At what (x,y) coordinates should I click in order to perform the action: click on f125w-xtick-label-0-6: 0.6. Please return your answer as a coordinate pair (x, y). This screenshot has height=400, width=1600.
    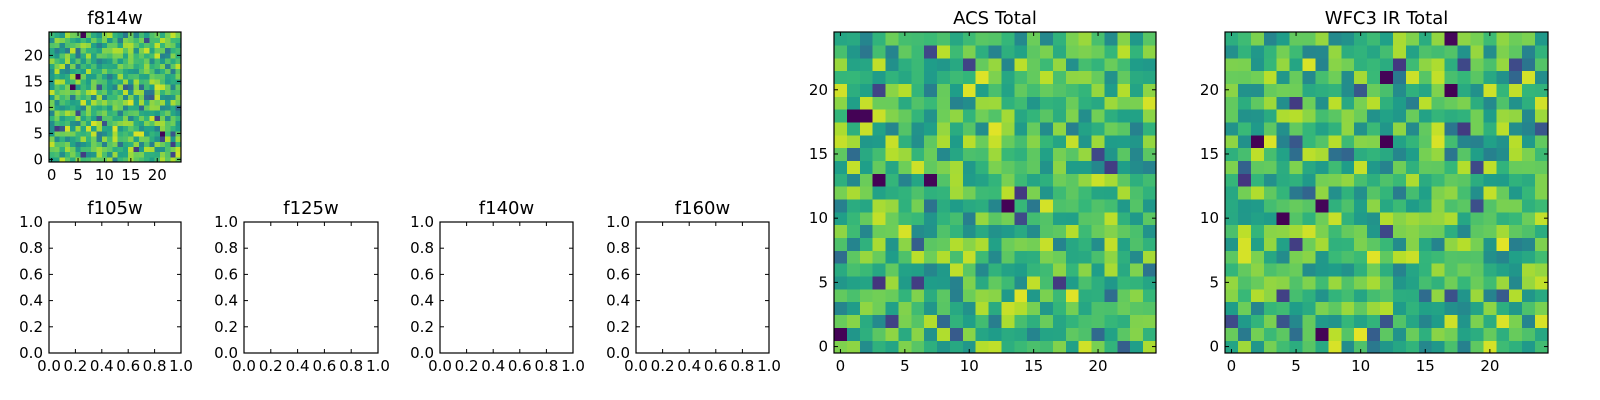
    Looking at the image, I should click on (324, 366).